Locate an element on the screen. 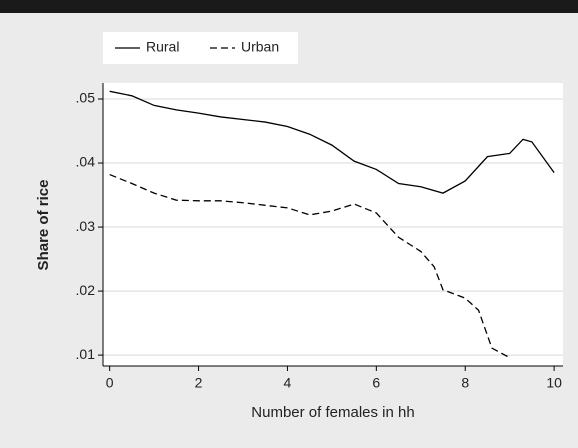  x-tick-label: 0 is located at coordinates (110, 383).